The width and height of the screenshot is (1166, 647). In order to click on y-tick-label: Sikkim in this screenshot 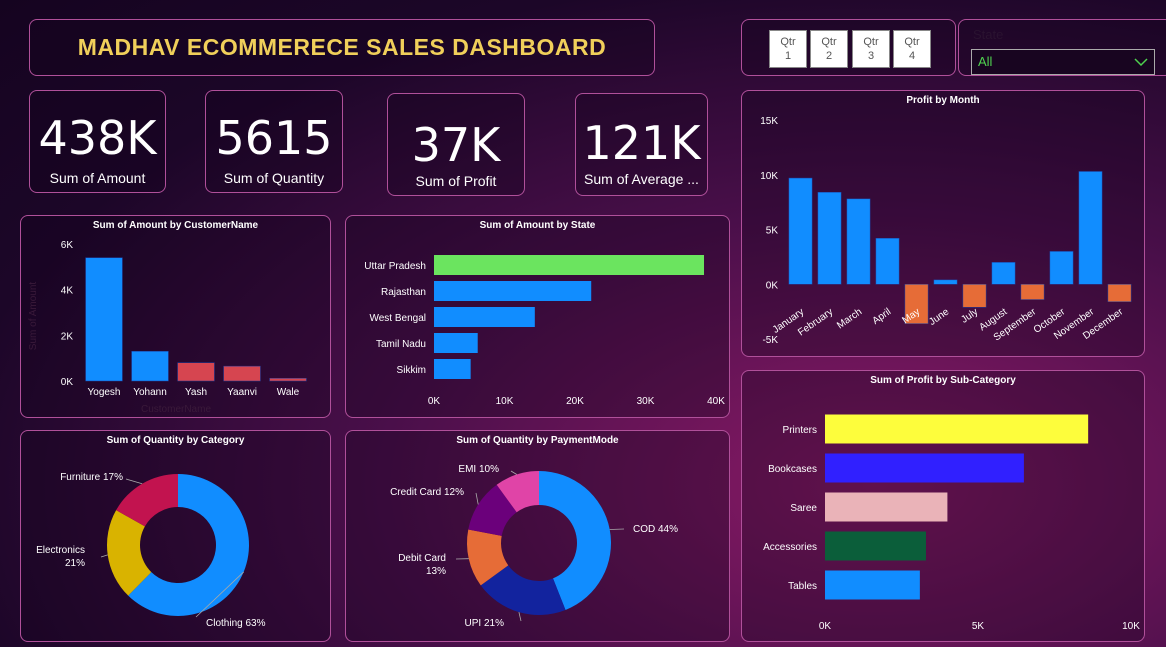, I will do `click(411, 370)`.